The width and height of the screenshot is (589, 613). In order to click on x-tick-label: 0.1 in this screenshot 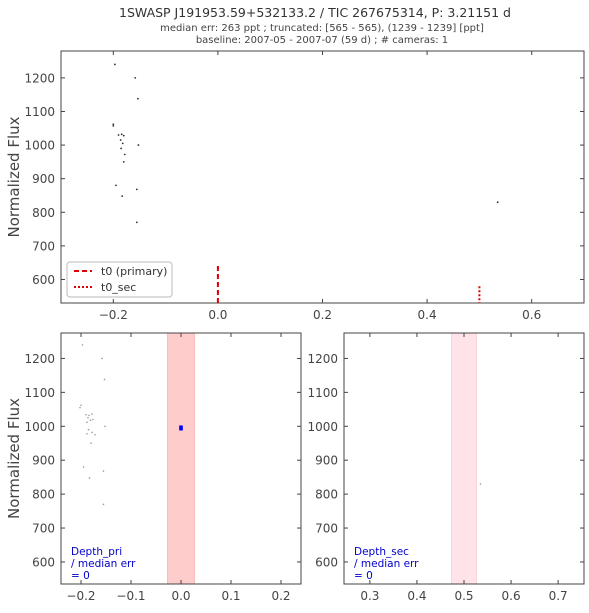, I will do `click(230, 596)`.